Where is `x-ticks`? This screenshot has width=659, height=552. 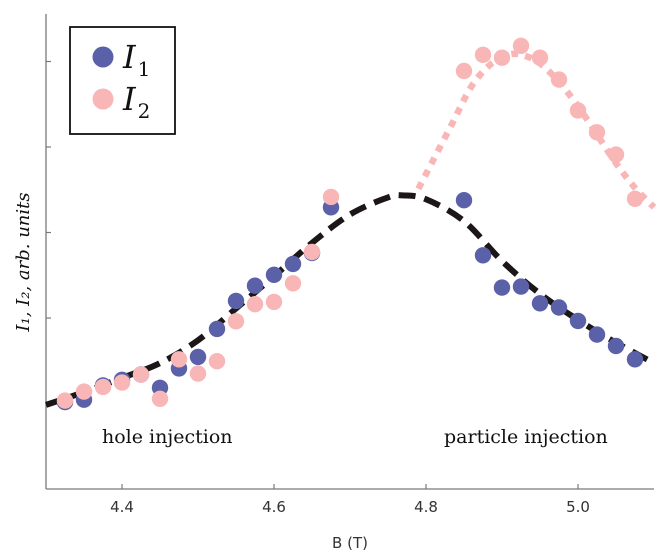
x-ticks is located at coordinates (350, 486).